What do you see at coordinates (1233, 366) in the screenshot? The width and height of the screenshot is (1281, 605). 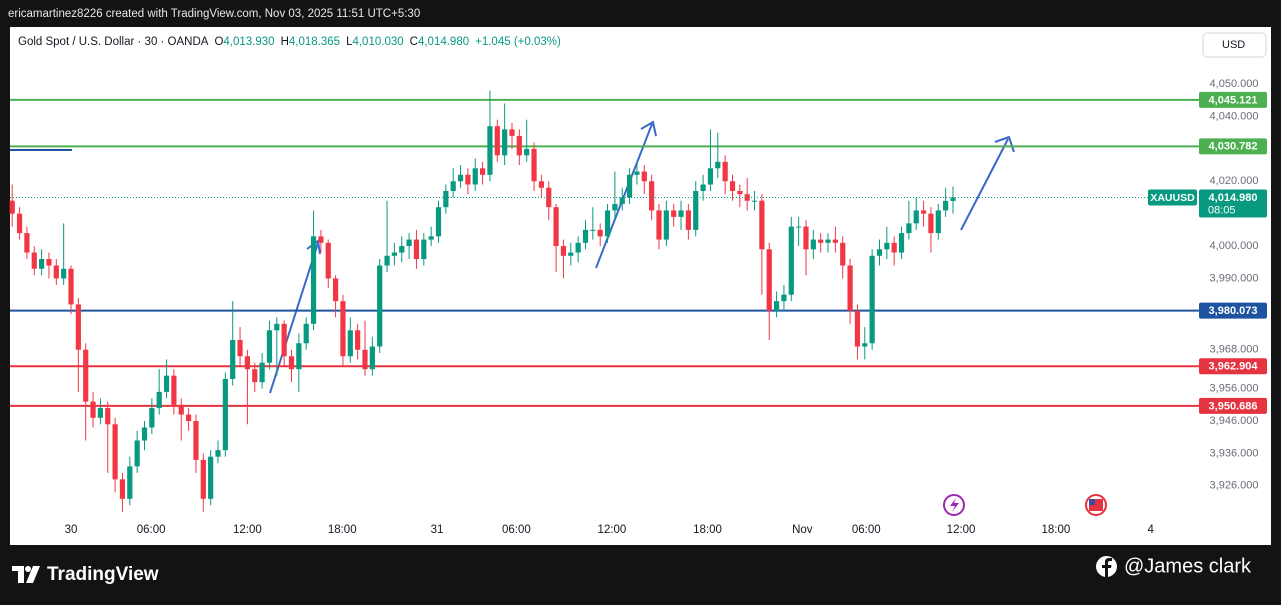 I see `level-label-box` at bounding box center [1233, 366].